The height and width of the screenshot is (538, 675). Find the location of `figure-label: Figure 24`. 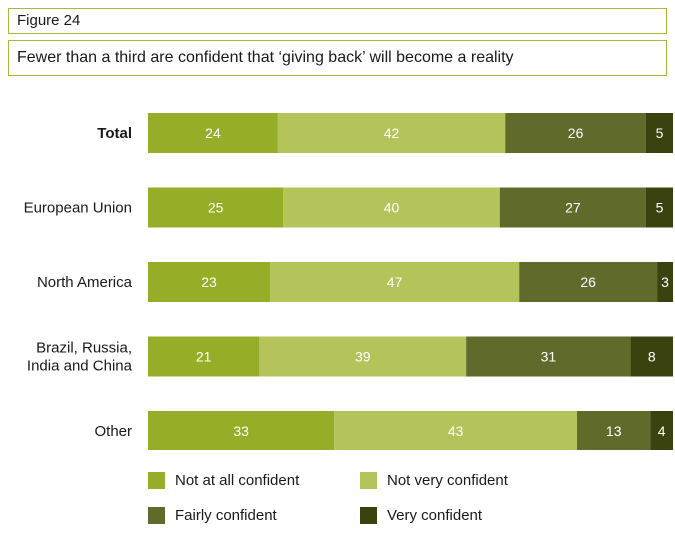

figure-label: Figure 24 is located at coordinates (337, 21).